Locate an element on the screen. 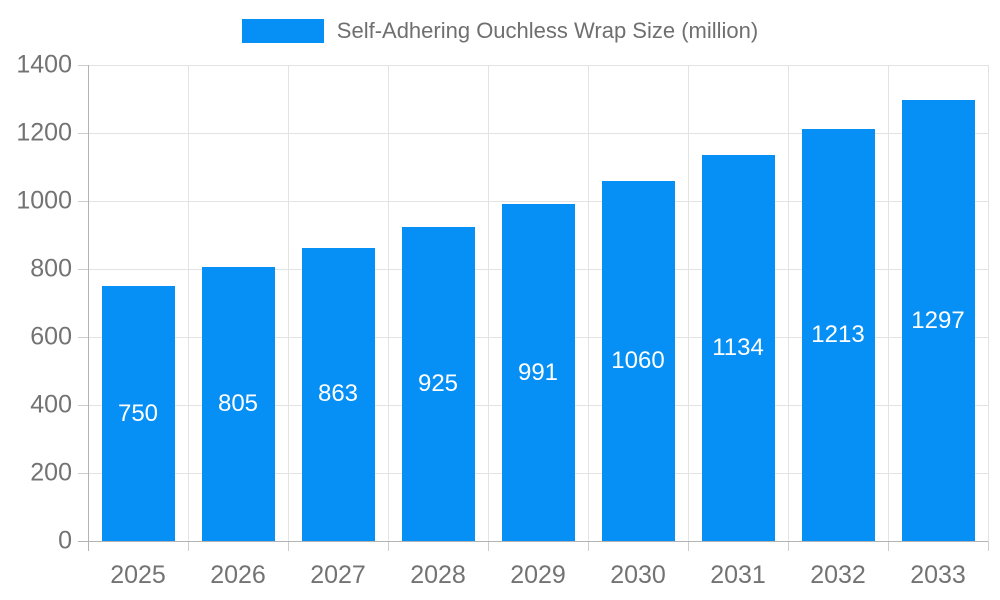  x-tick-label: 2031 is located at coordinates (738, 575).